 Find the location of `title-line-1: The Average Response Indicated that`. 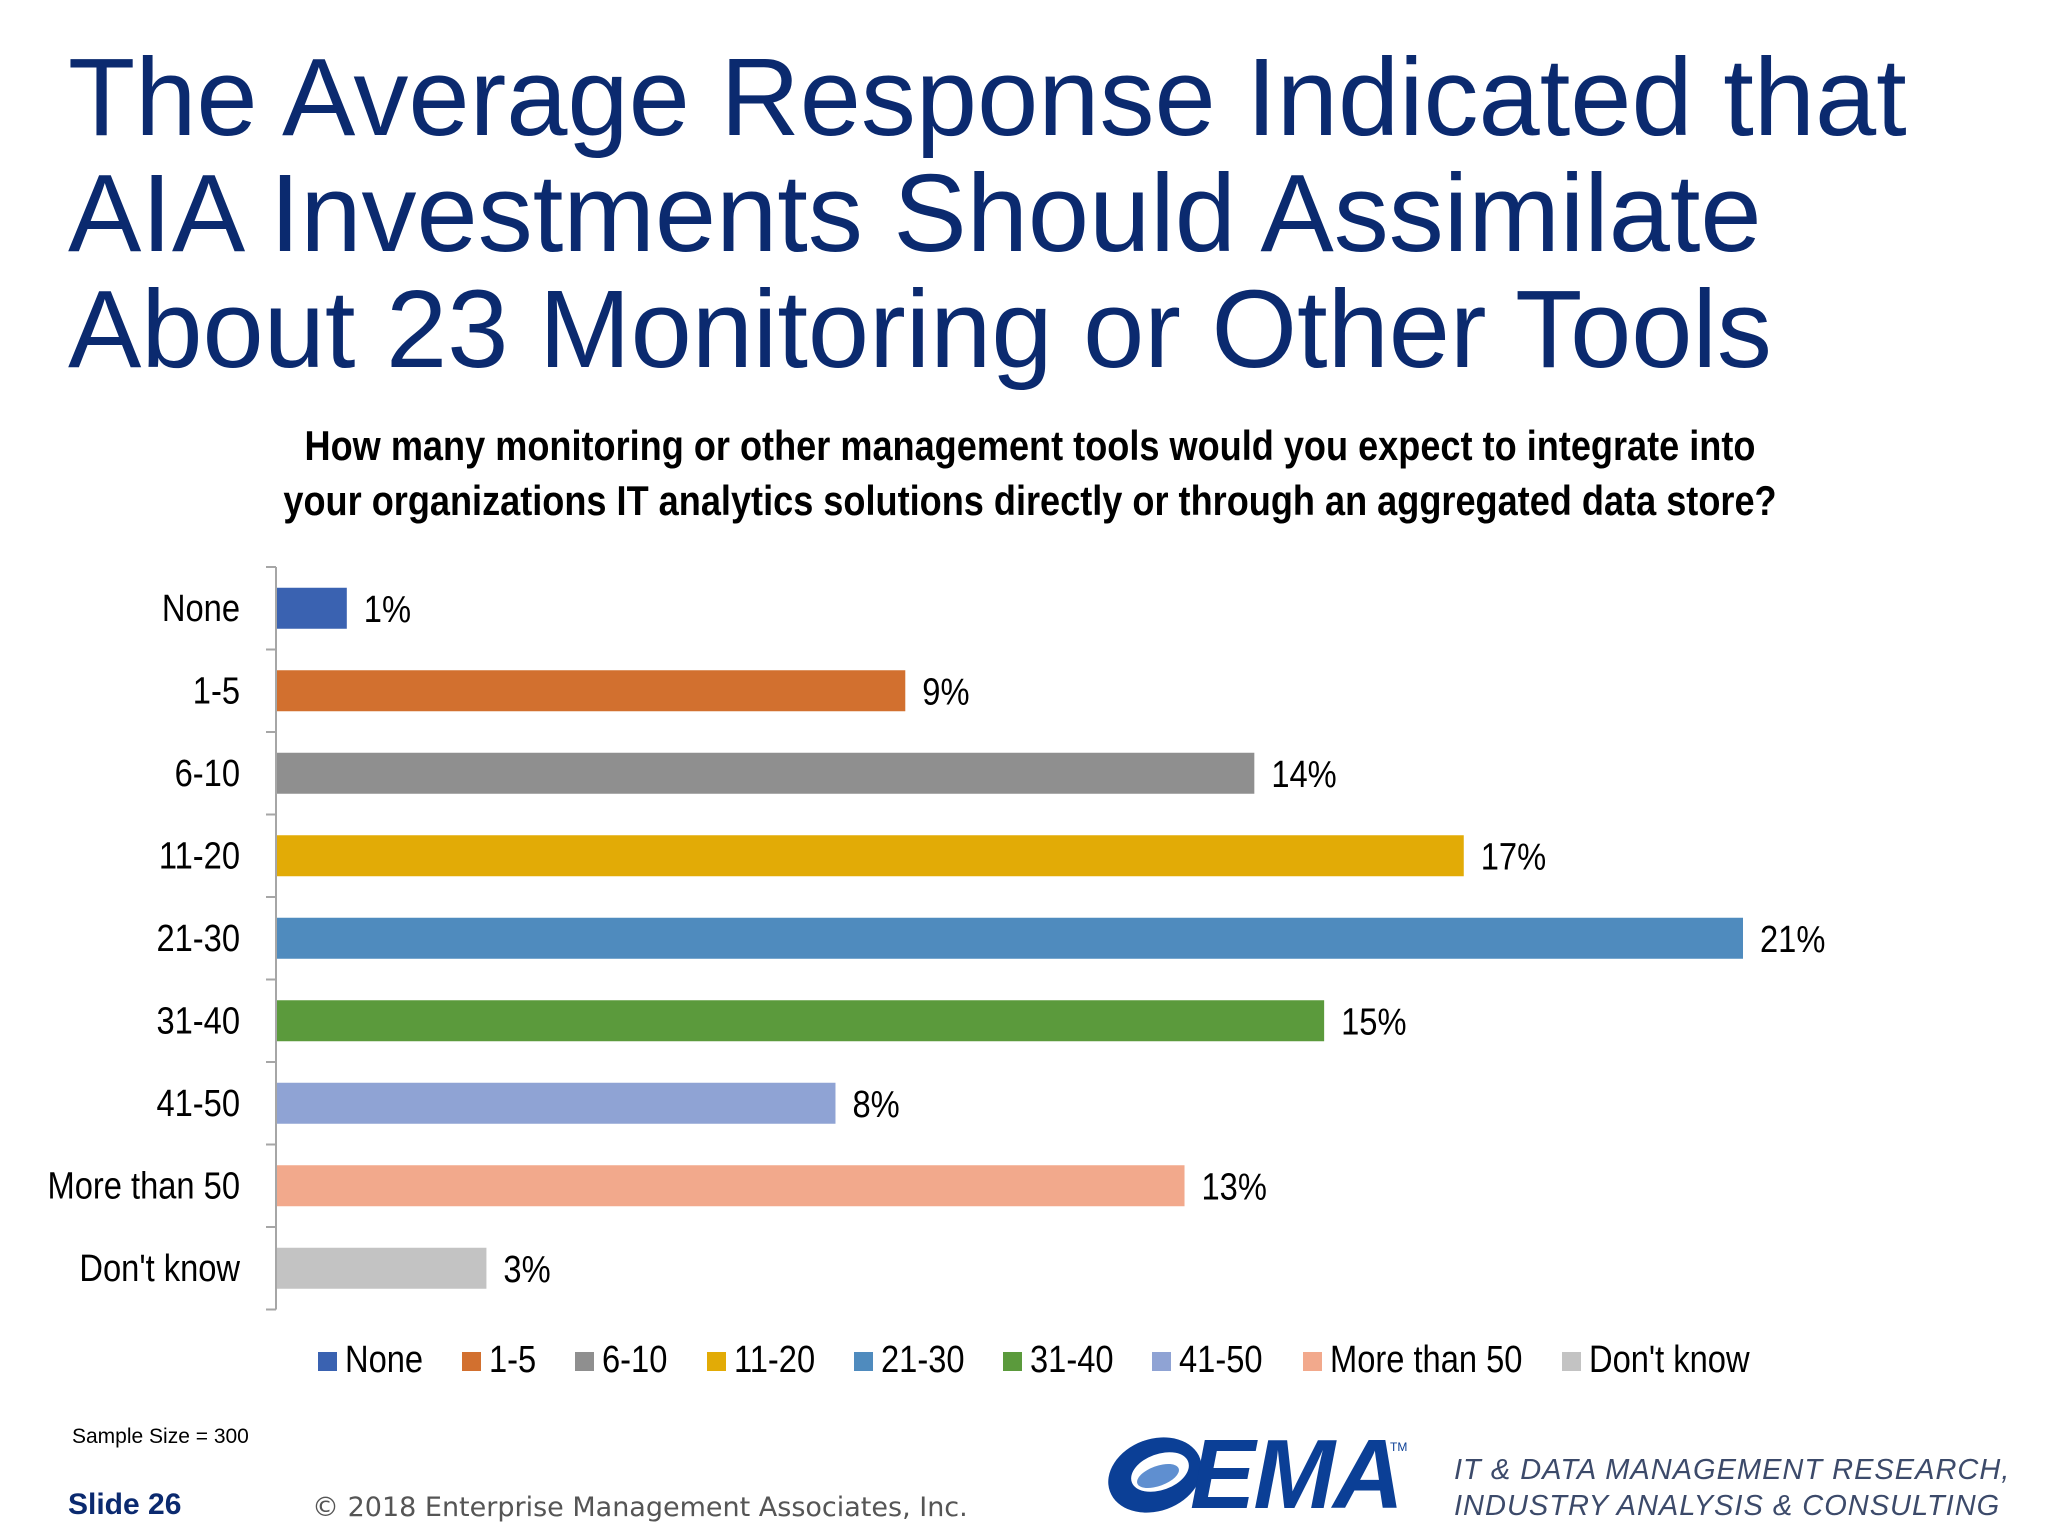

title-line-1: The Average Response Indicated that is located at coordinates (987, 97).